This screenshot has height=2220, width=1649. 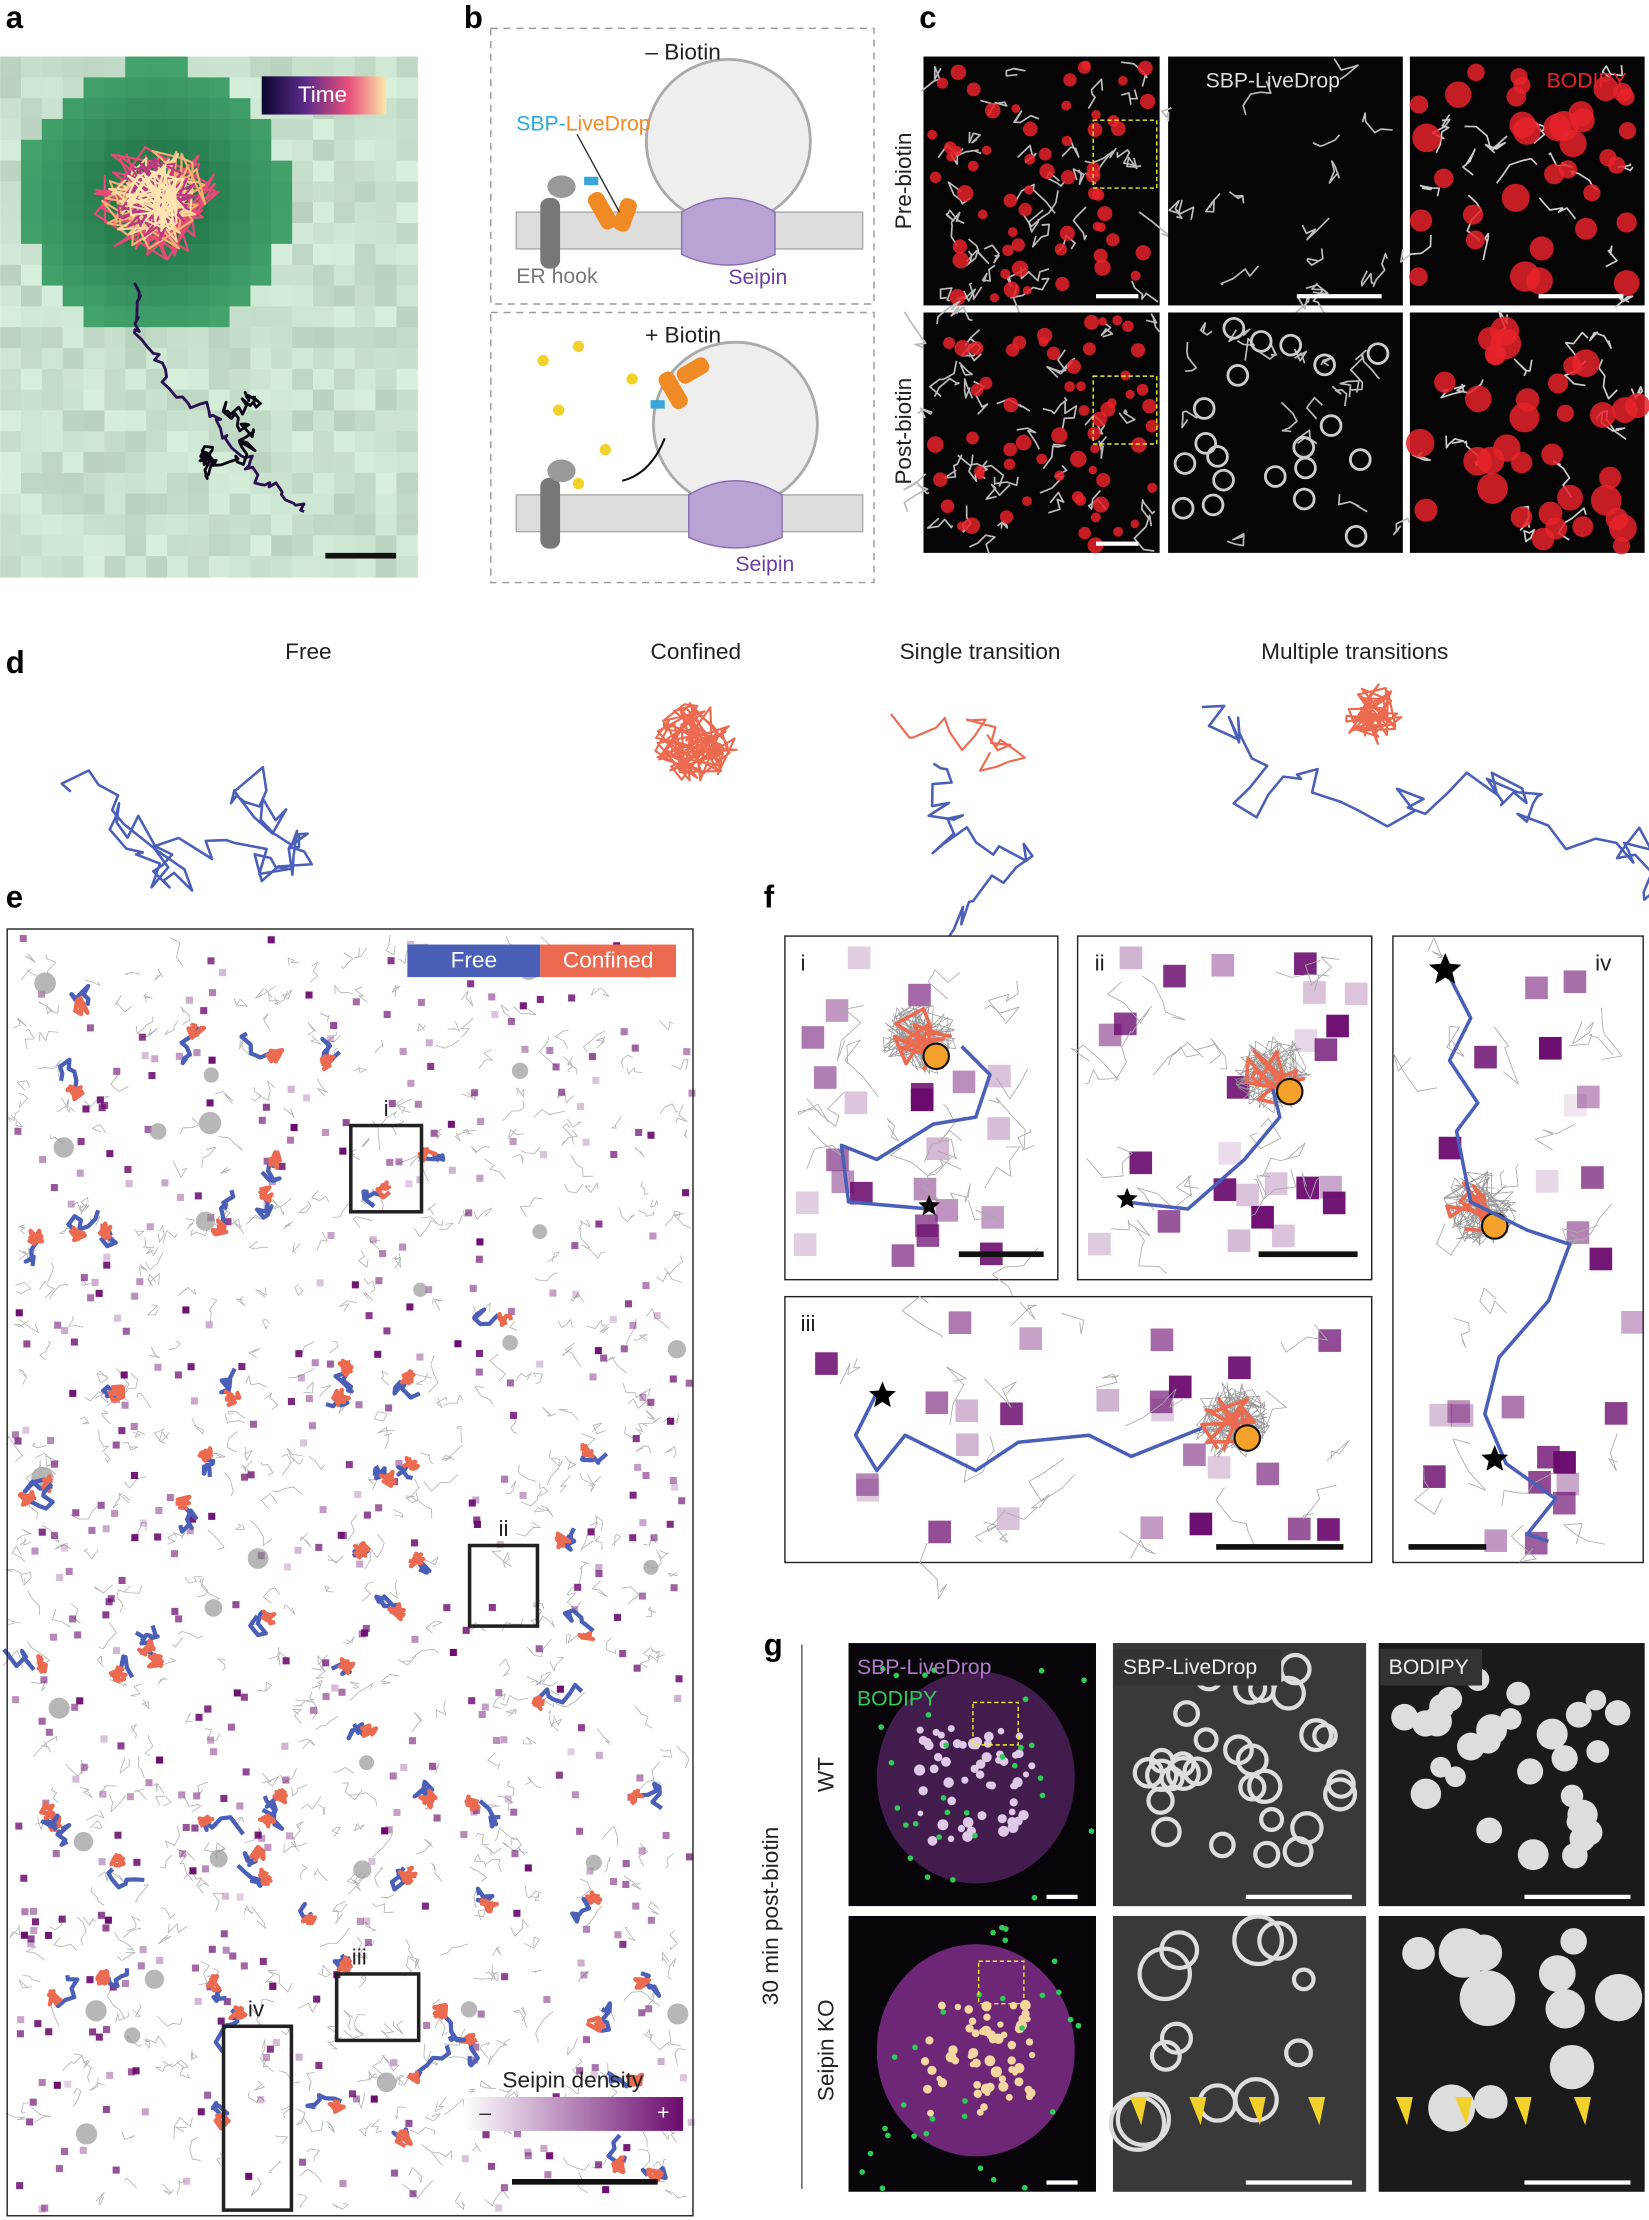 I want to click on haze, so click(x=1239, y=1775).